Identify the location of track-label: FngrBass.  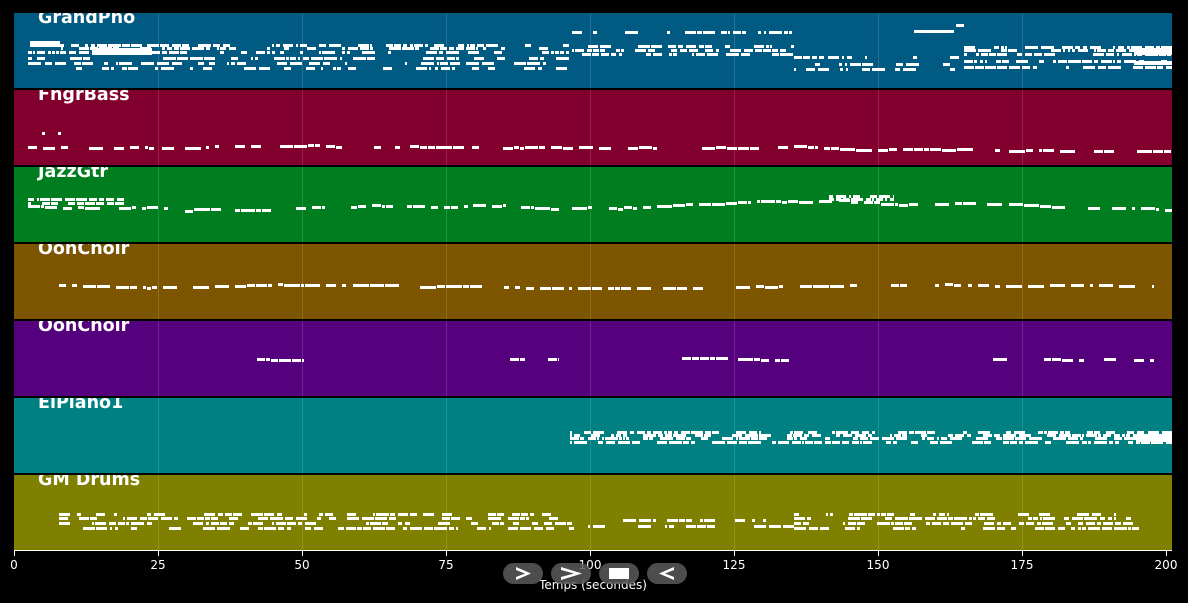
(84, 97).